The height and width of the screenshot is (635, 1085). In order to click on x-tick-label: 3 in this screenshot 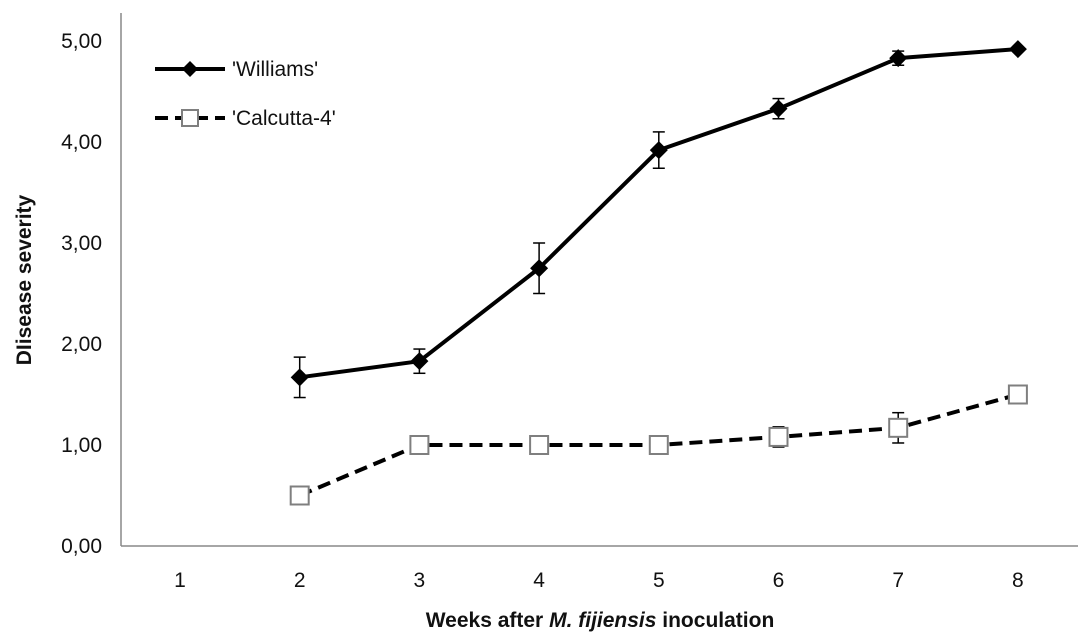, I will do `click(420, 580)`.